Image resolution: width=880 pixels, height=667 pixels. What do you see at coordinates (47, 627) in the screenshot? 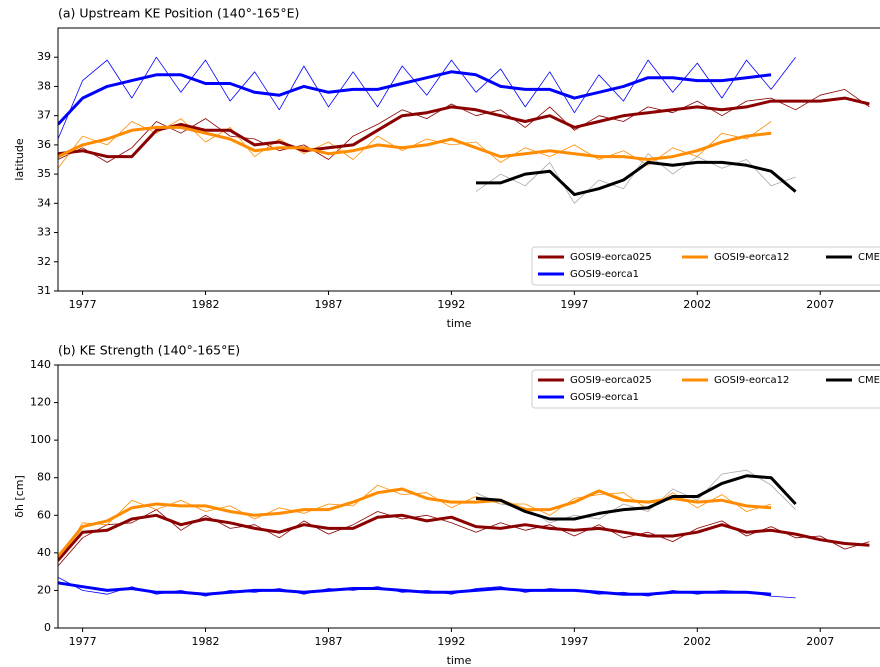
I see `y-tick-label: 0` at bounding box center [47, 627].